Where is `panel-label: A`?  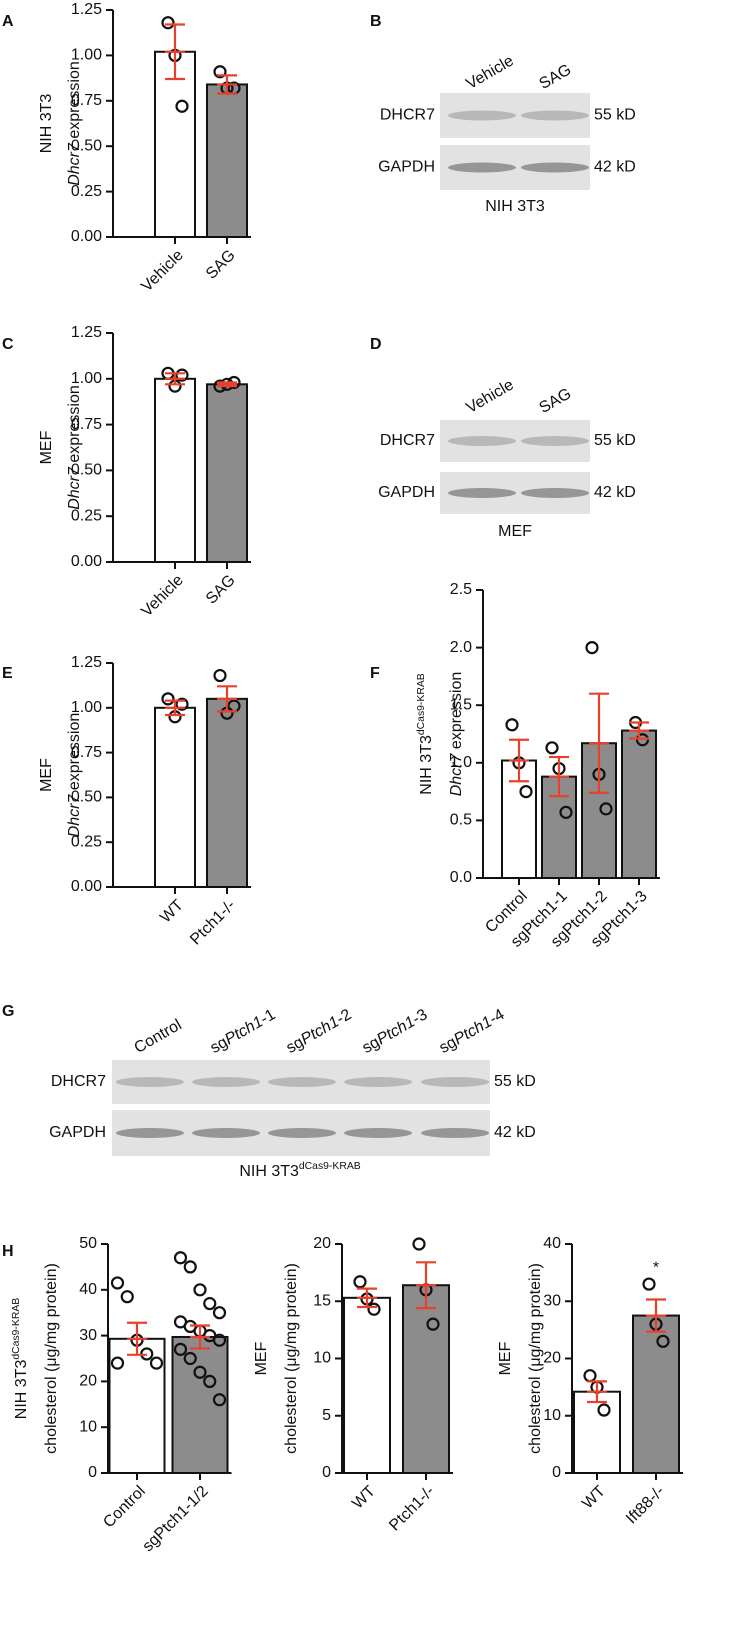
panel-label: A is located at coordinates (8, 21).